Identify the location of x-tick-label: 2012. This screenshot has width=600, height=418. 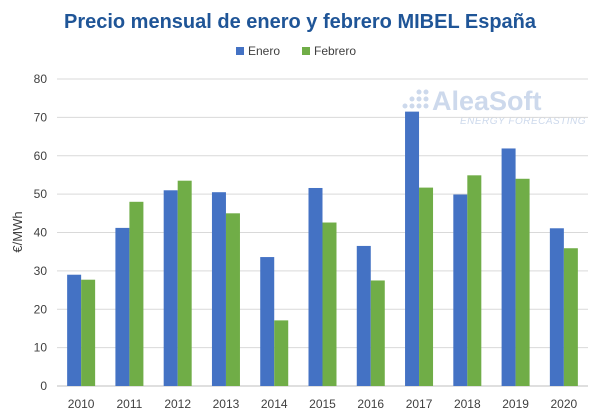
(177, 404).